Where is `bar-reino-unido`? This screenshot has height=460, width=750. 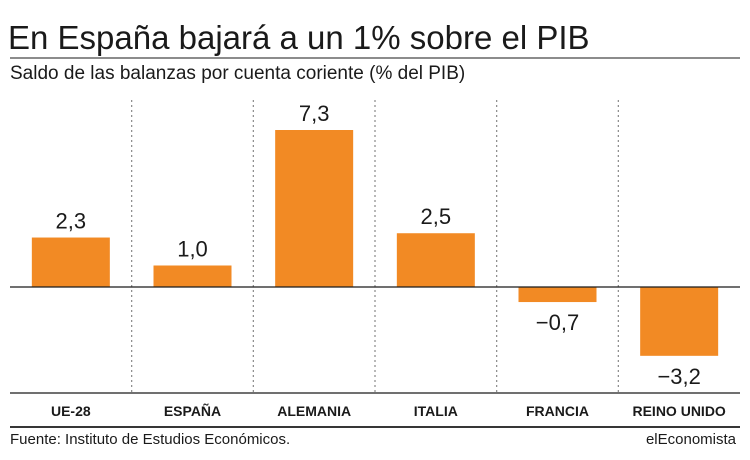 bar-reino-unido is located at coordinates (679, 321).